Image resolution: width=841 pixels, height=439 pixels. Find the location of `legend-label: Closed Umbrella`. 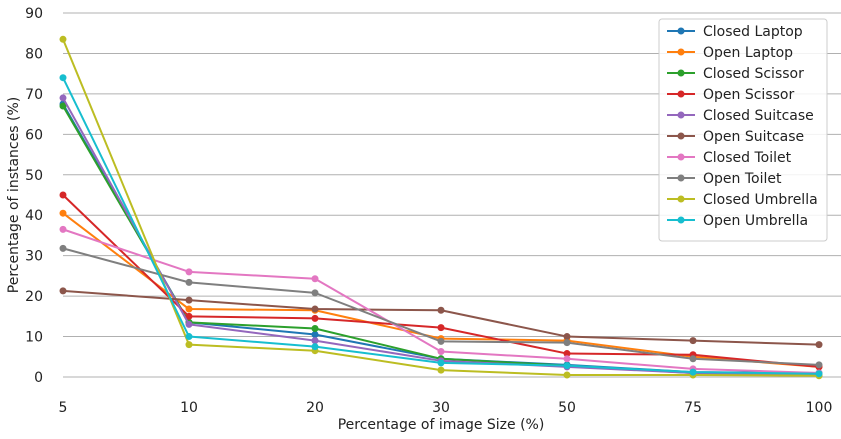

legend-label: Closed Umbrella is located at coordinates (760, 200).